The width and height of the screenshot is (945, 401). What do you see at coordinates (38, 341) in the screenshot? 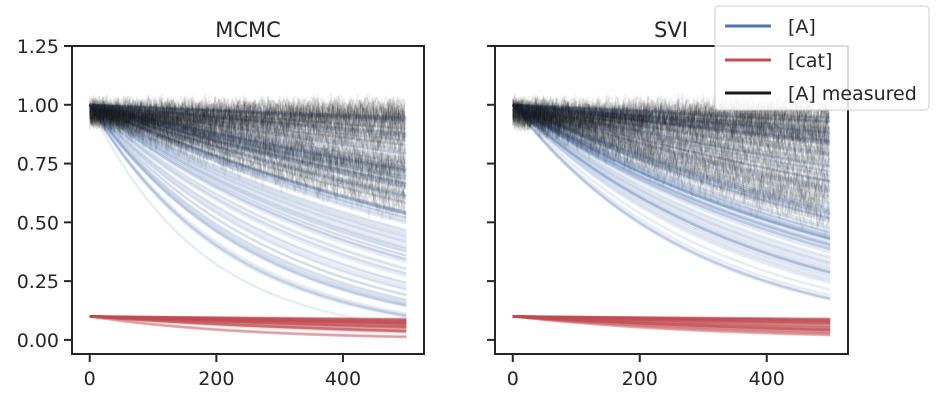
I see `y-tick-label: 0.00` at bounding box center [38, 341].